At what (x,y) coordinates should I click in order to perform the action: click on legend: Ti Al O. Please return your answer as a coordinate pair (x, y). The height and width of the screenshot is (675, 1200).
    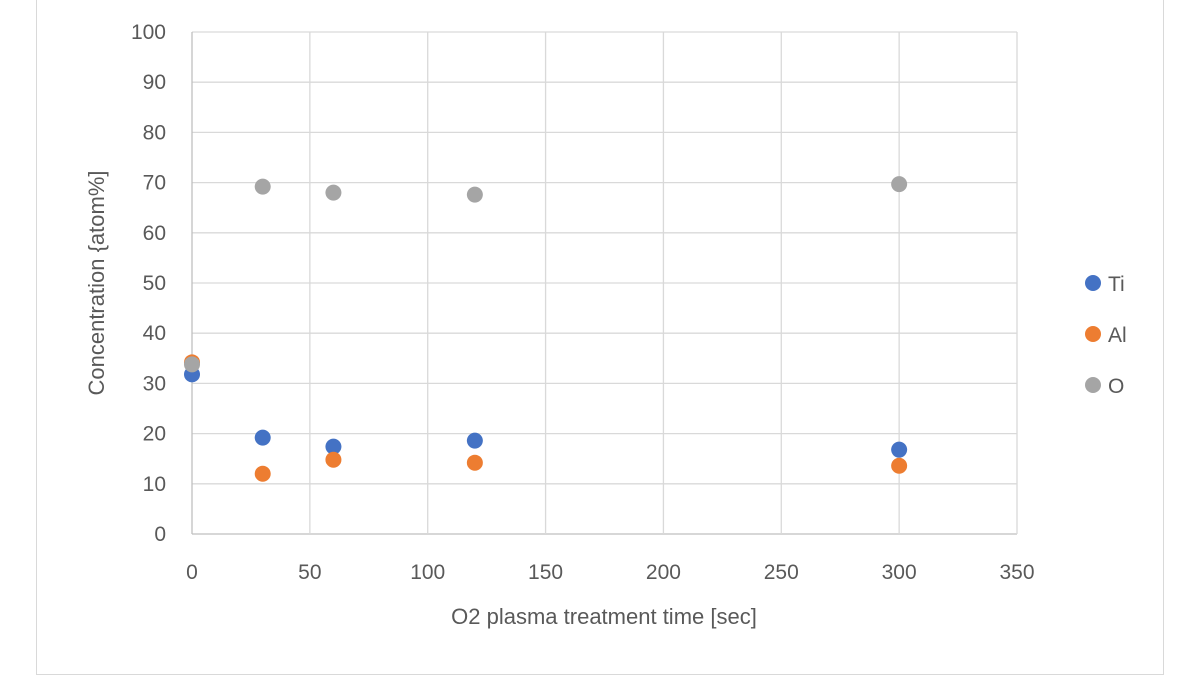
    Looking at the image, I should click on (1106, 335).